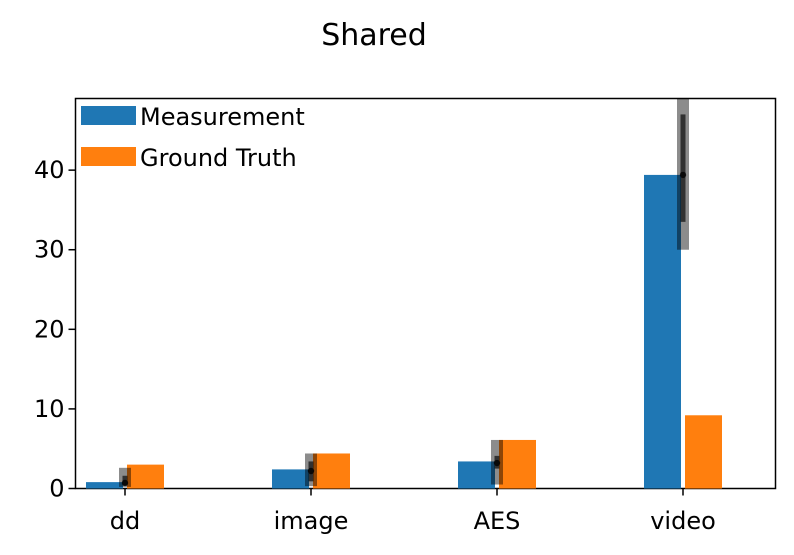 The image size is (794, 555). What do you see at coordinates (497, 463) in the screenshot?
I see `error-bar-median-aes` at bounding box center [497, 463].